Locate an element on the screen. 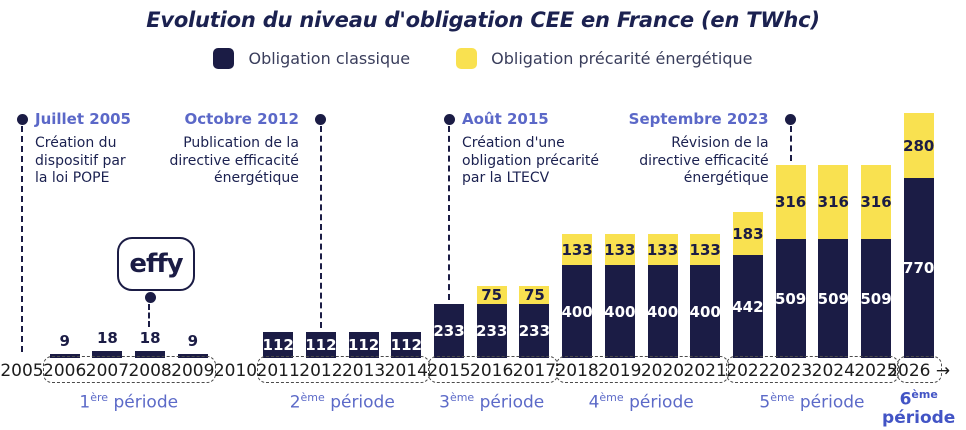 The height and width of the screenshot is (430, 966). legend-item: Obligation précarité énergétique is located at coordinates (604, 58).